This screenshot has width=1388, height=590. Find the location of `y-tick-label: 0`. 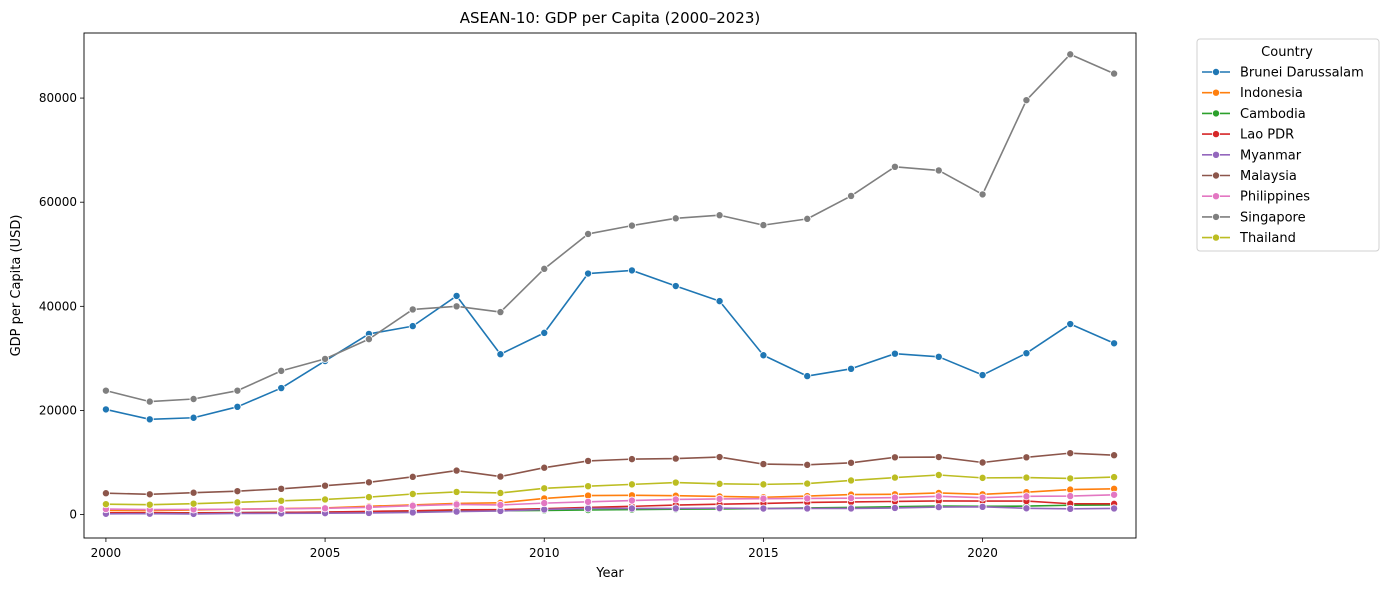

y-tick-label: 0 is located at coordinates (73, 515).